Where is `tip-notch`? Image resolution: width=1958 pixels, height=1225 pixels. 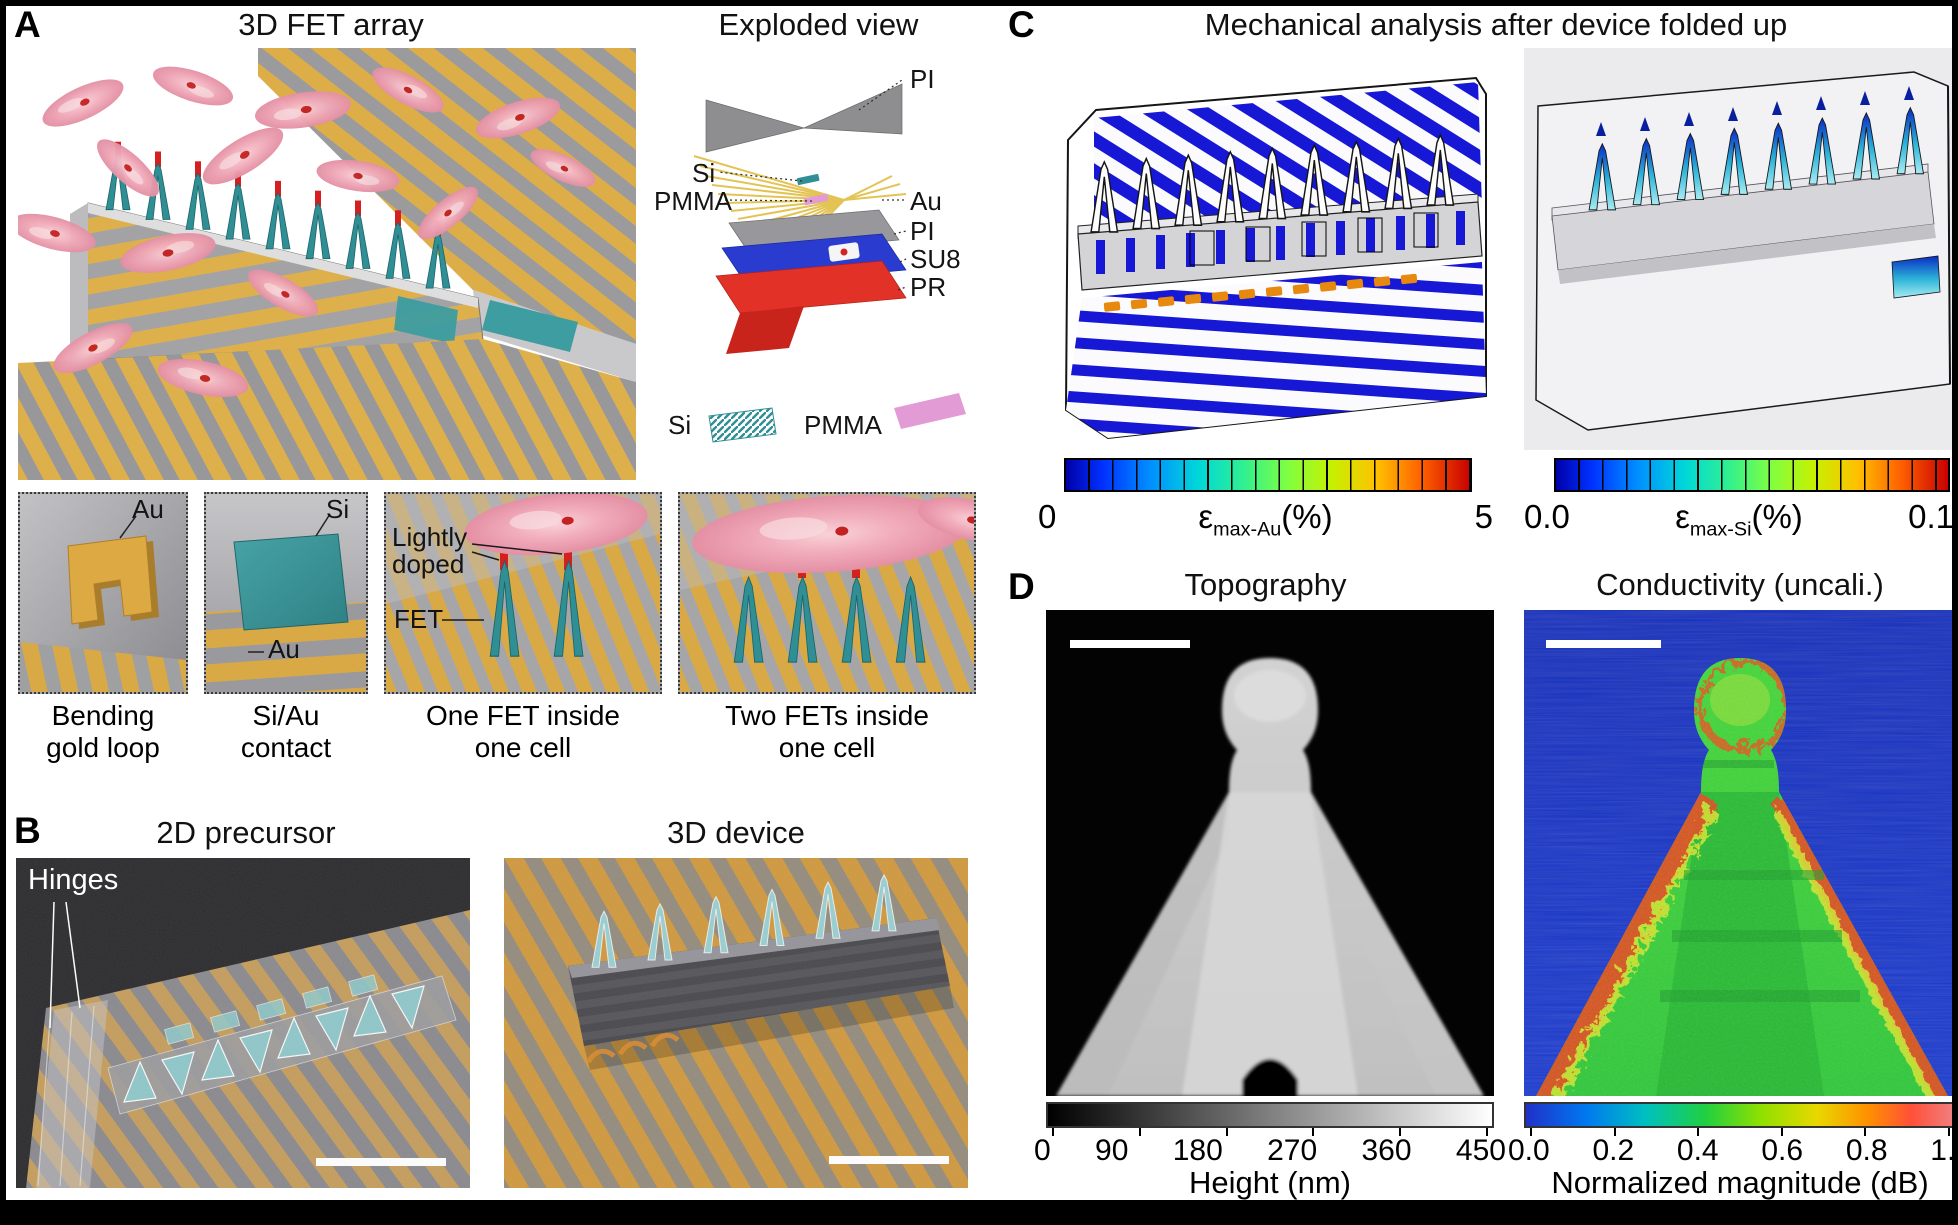 tip-notch is located at coordinates (1270, 1077).